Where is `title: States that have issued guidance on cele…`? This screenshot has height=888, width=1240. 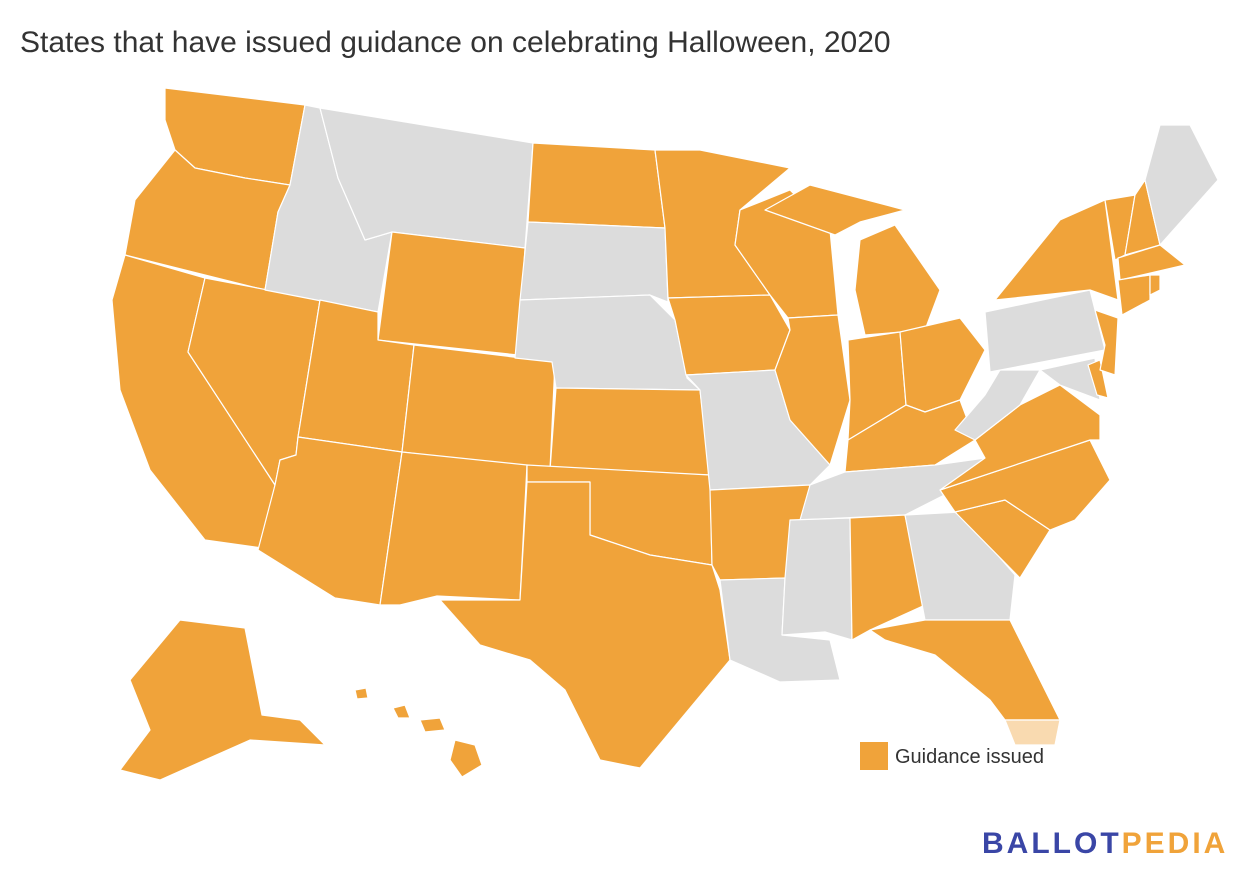 title: States that have issued guidance on cele… is located at coordinates (455, 42).